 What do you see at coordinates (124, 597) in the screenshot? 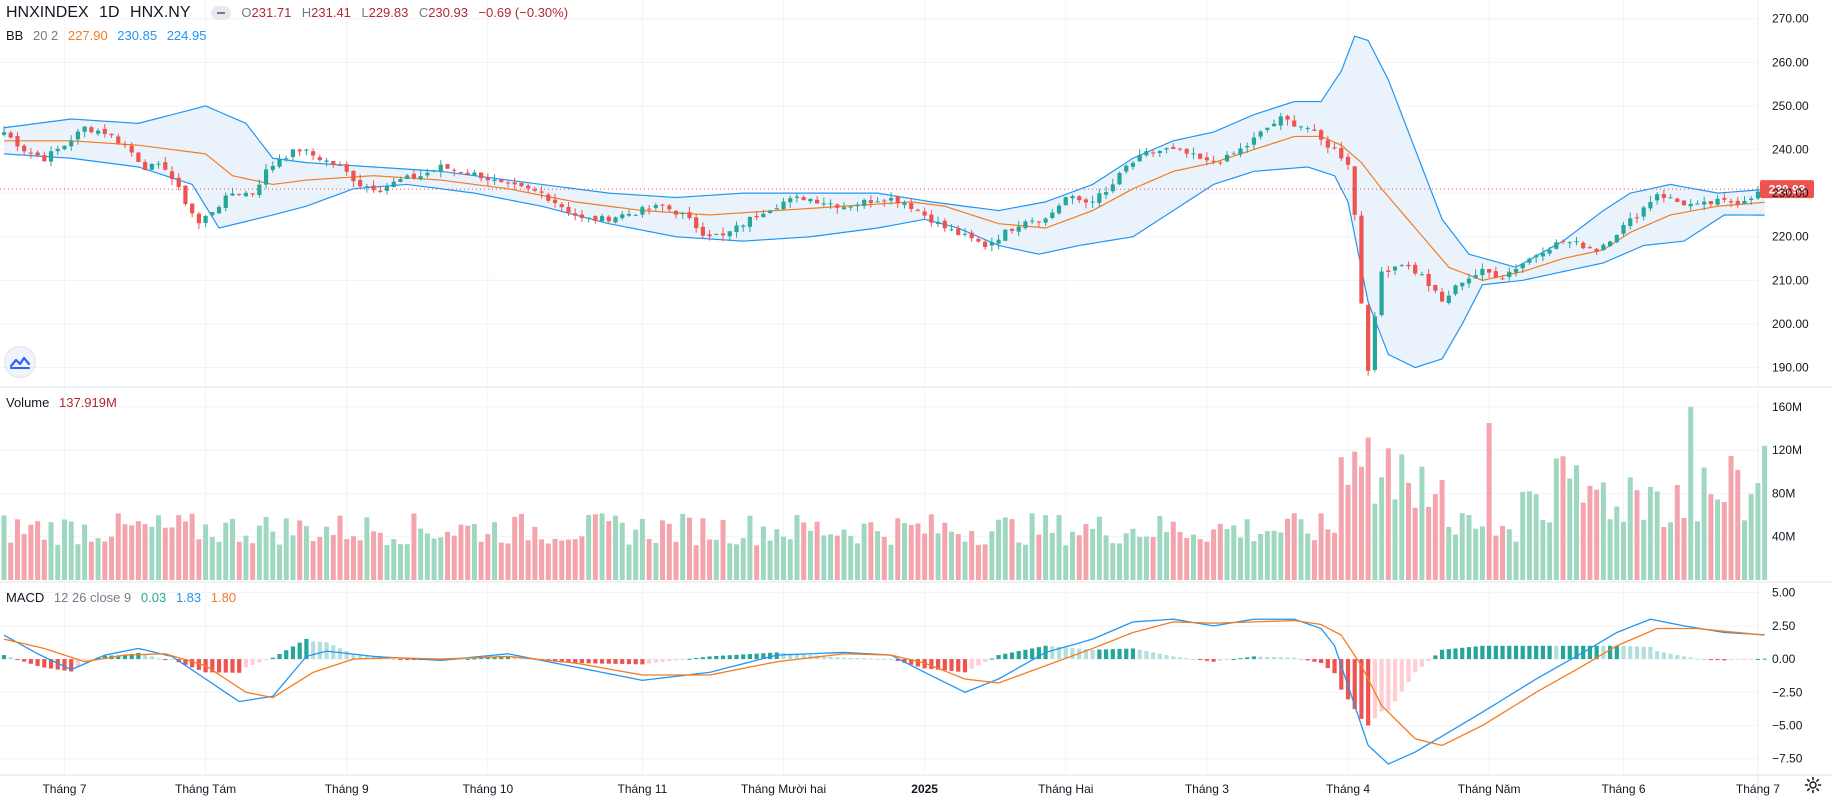
I see `macd-legend: MACD 12 26 close 9 0.03 1.83 1.80` at bounding box center [124, 597].